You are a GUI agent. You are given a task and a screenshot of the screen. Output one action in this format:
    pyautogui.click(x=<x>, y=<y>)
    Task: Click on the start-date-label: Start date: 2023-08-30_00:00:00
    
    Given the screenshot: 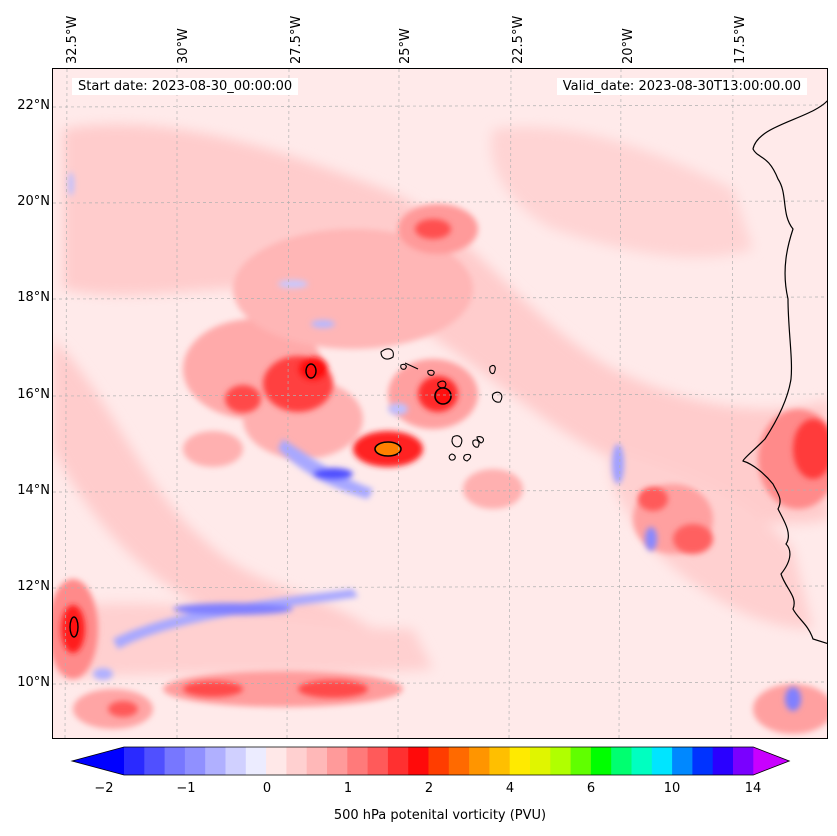 What is the action you would take?
    pyautogui.click(x=185, y=86)
    